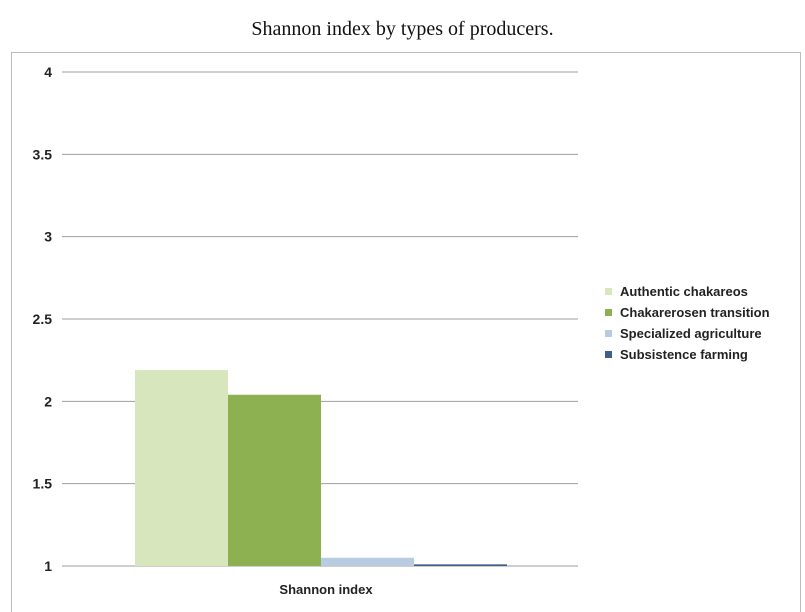 The width and height of the screenshot is (805, 612). I want to click on legend-label: Subsistence farming, so click(684, 354).